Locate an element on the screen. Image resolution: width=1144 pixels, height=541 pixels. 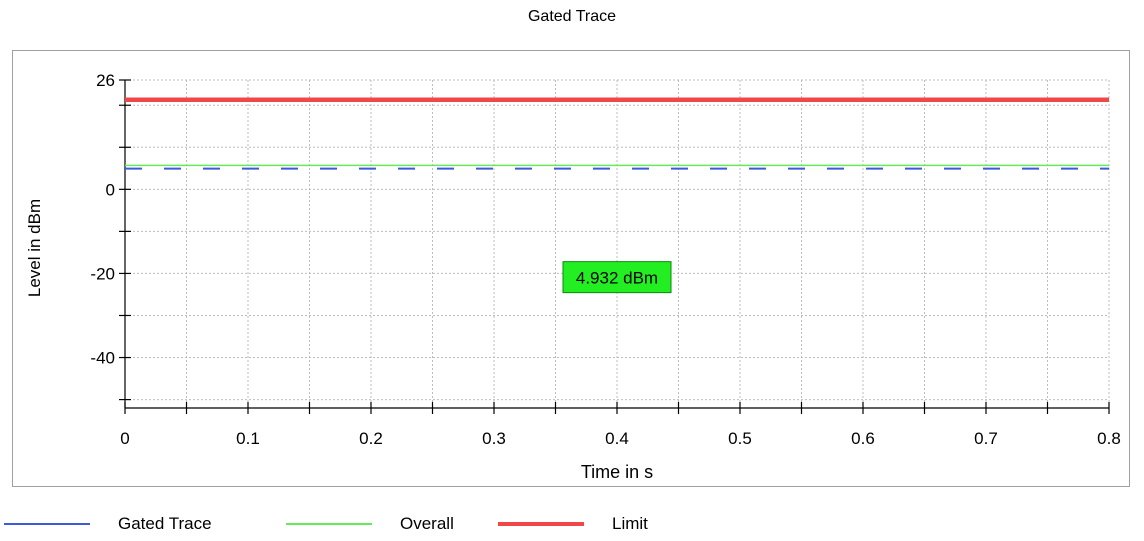
x-tick-label: 0.5 is located at coordinates (740, 438).